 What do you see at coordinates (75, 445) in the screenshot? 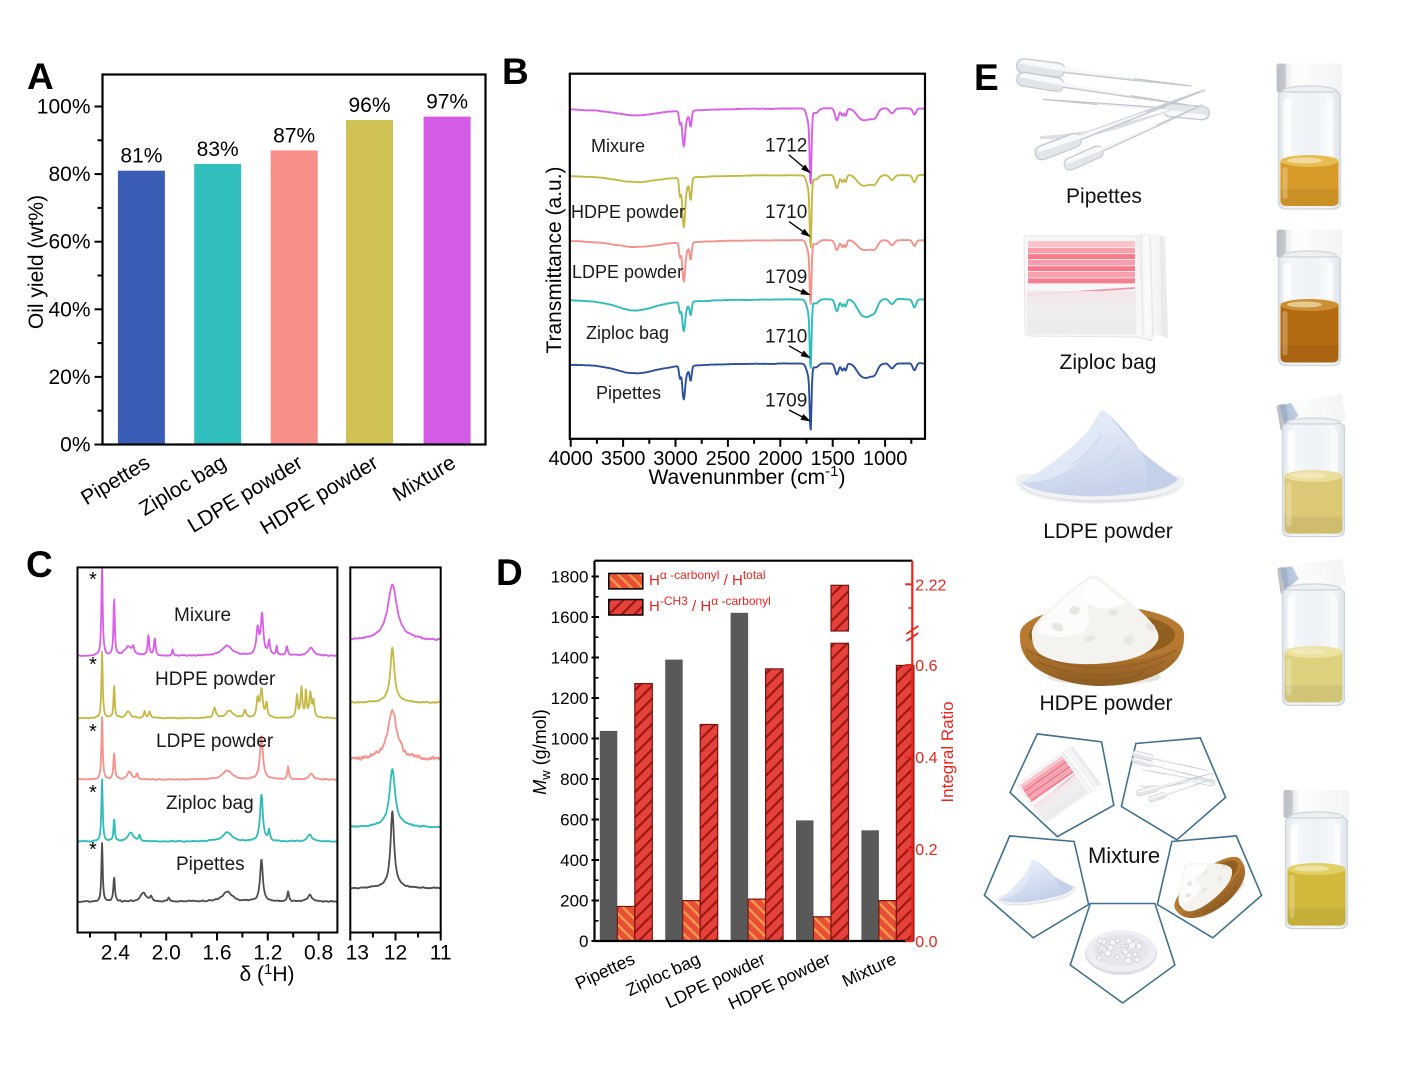
I see `svg-text: 0%` at bounding box center [75, 445].